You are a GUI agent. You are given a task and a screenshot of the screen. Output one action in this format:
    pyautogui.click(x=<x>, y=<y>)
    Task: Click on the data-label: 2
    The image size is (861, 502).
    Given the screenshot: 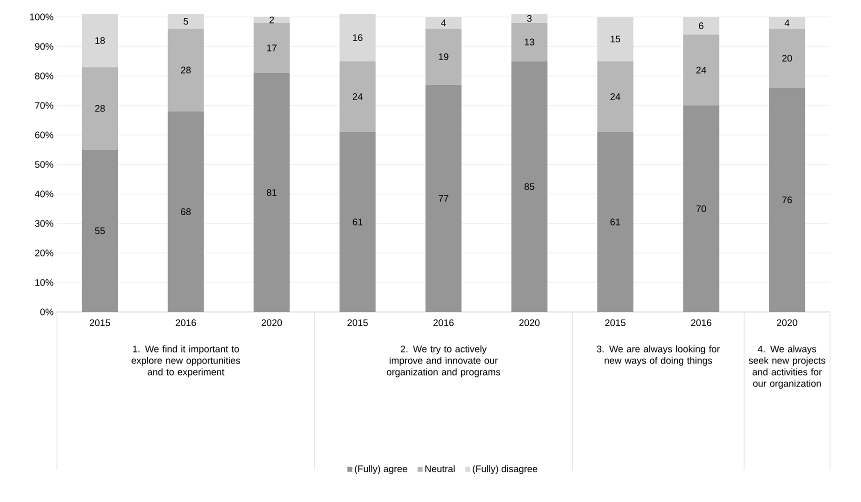 What is the action you would take?
    pyautogui.click(x=272, y=20)
    